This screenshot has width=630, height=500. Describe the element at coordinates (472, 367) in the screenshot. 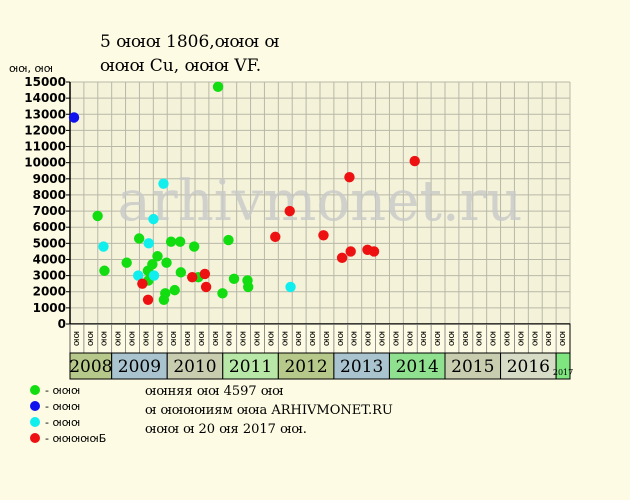

I see `year-label: 2015` at that location.